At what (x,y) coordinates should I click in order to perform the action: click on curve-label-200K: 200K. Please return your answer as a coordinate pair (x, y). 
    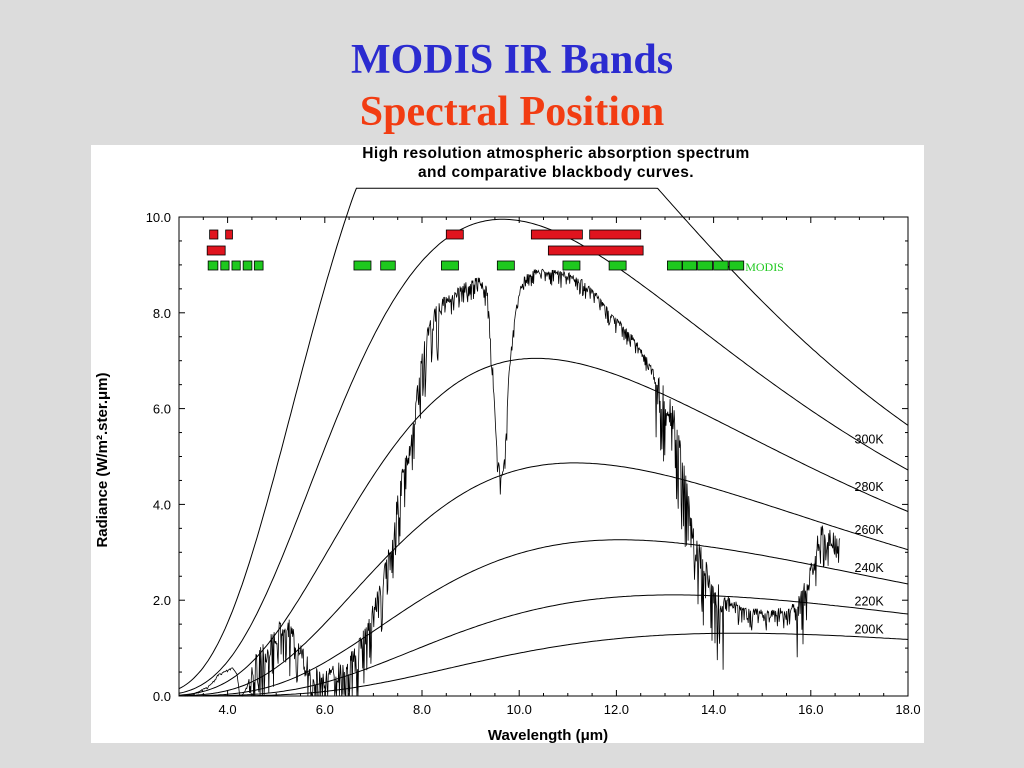
    Looking at the image, I should click on (870, 629).